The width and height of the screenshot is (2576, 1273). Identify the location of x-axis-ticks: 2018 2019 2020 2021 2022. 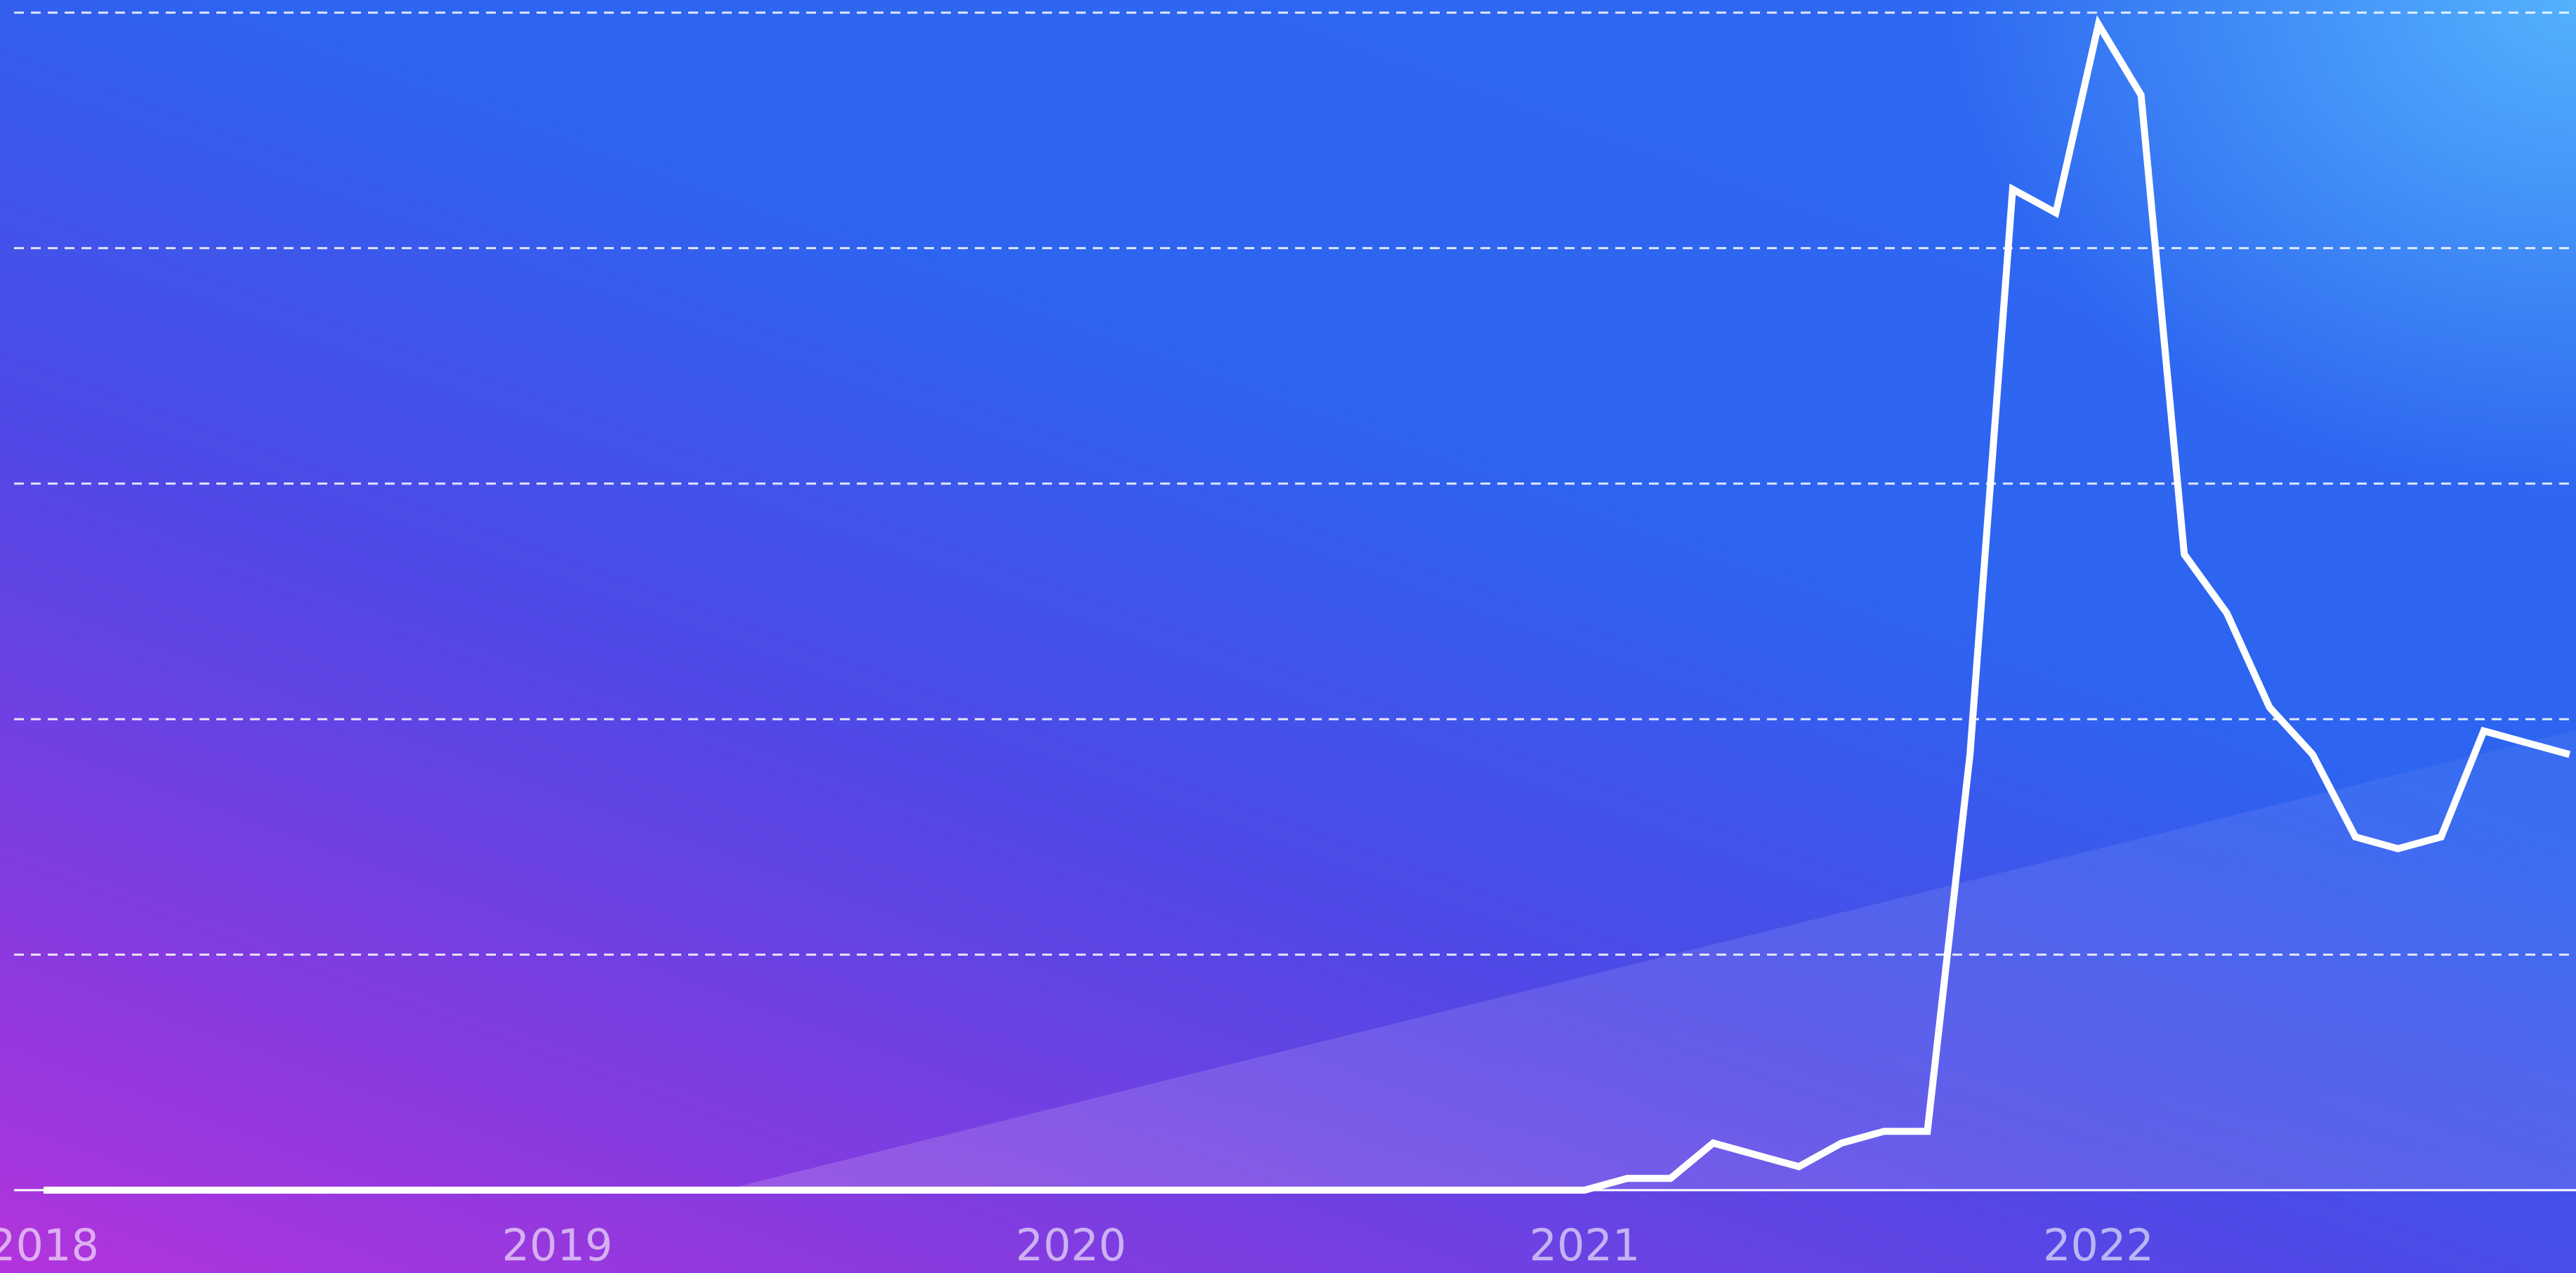
(1077, 1245).